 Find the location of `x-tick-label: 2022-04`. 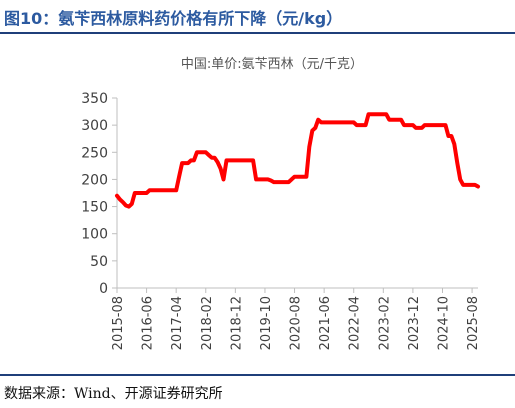

x-tick-label: 2022-04 is located at coordinates (355, 323).